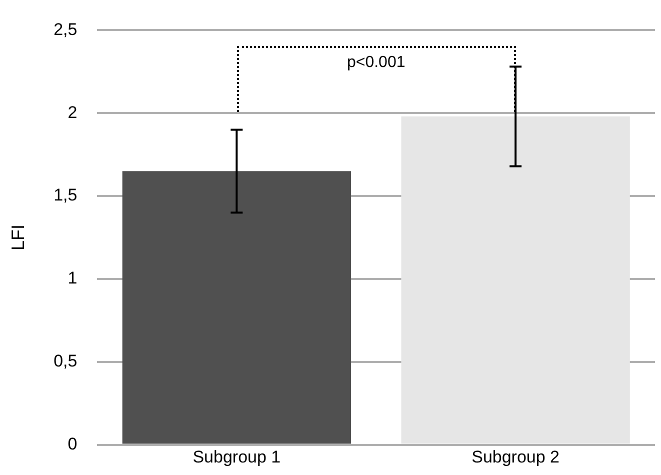 This screenshot has width=661, height=475. Describe the element at coordinates (66, 29) in the screenshot. I see `y-tick-label: 2,5` at that location.